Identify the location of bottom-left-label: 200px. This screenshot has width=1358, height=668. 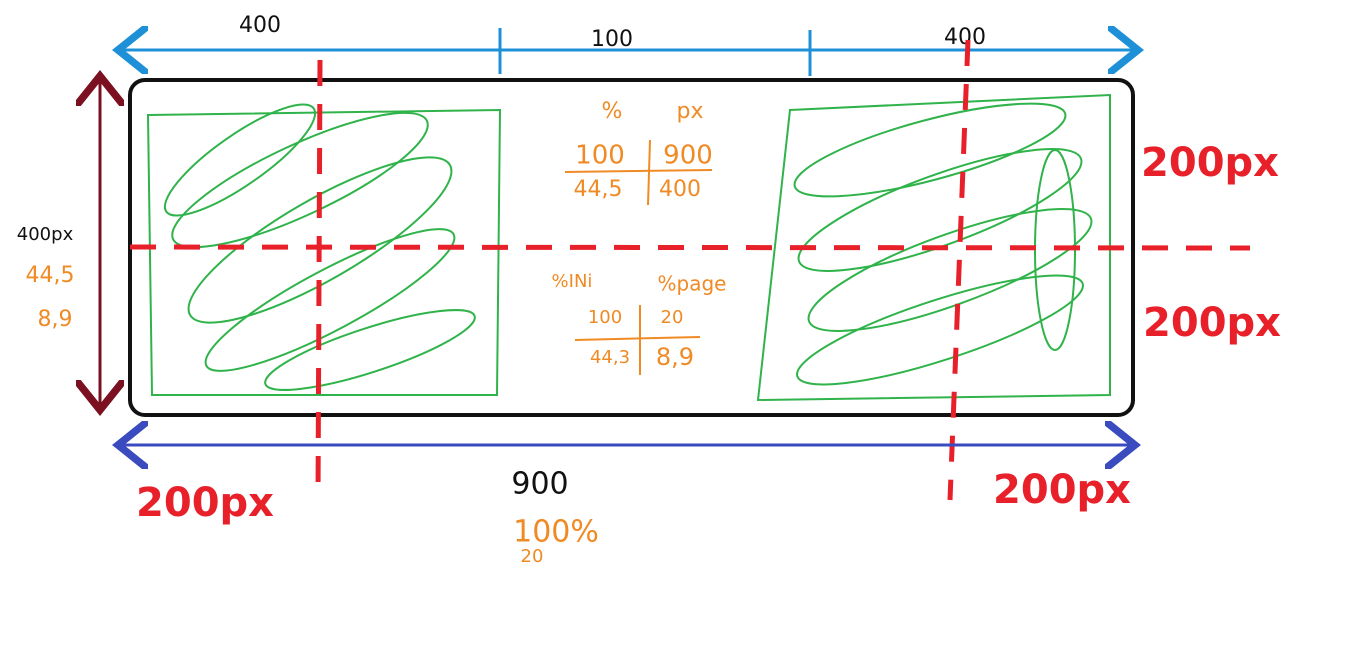
(205, 503).